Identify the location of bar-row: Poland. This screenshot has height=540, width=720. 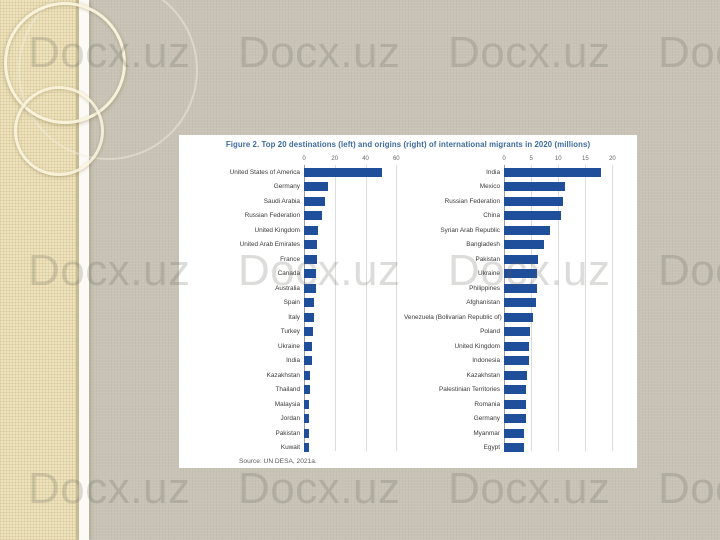
(515, 332).